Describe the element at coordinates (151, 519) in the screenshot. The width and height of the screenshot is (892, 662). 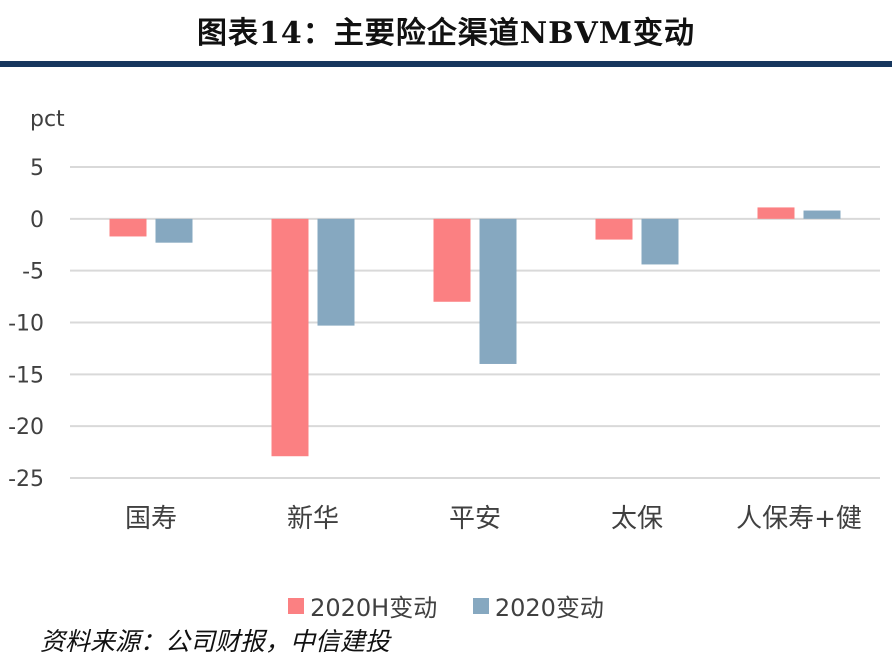
I see `x-tick-label: 国寿` at that location.